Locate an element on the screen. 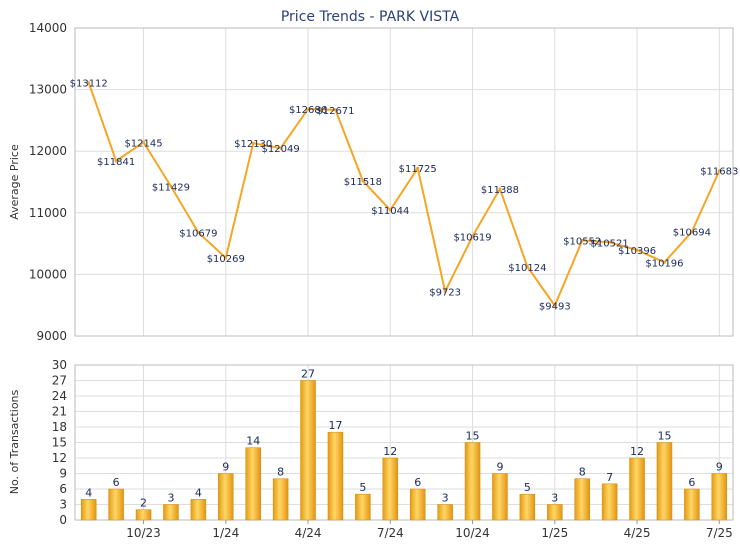 Image resolution: width=740 pixels, height=550 pixels. price-data-label: $10679 is located at coordinates (198, 234).